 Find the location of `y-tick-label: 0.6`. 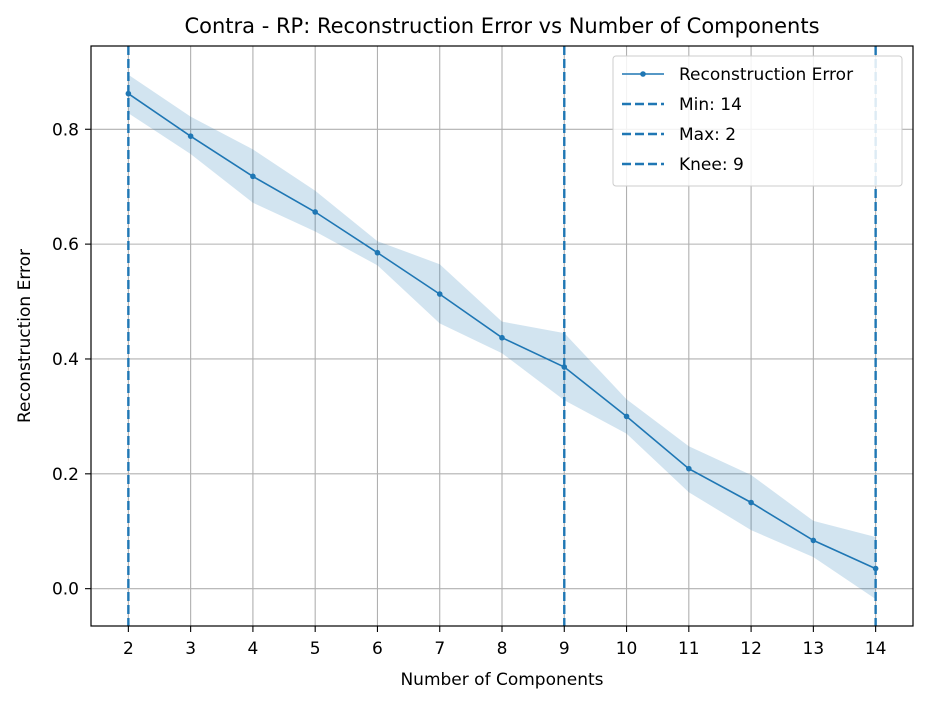

y-tick-label: 0.6 is located at coordinates (65, 245).